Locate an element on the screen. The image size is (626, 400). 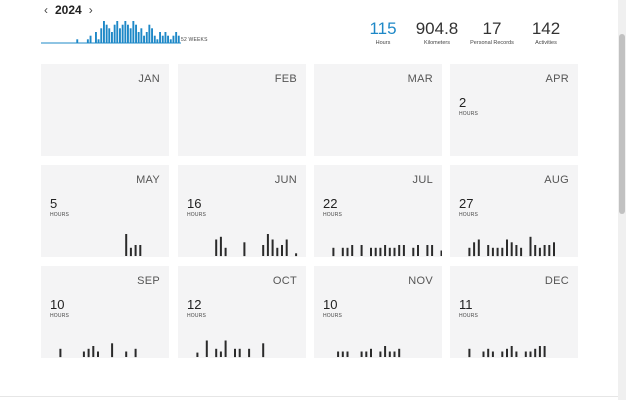
stat-activities-value: 142 is located at coordinates (546, 28).